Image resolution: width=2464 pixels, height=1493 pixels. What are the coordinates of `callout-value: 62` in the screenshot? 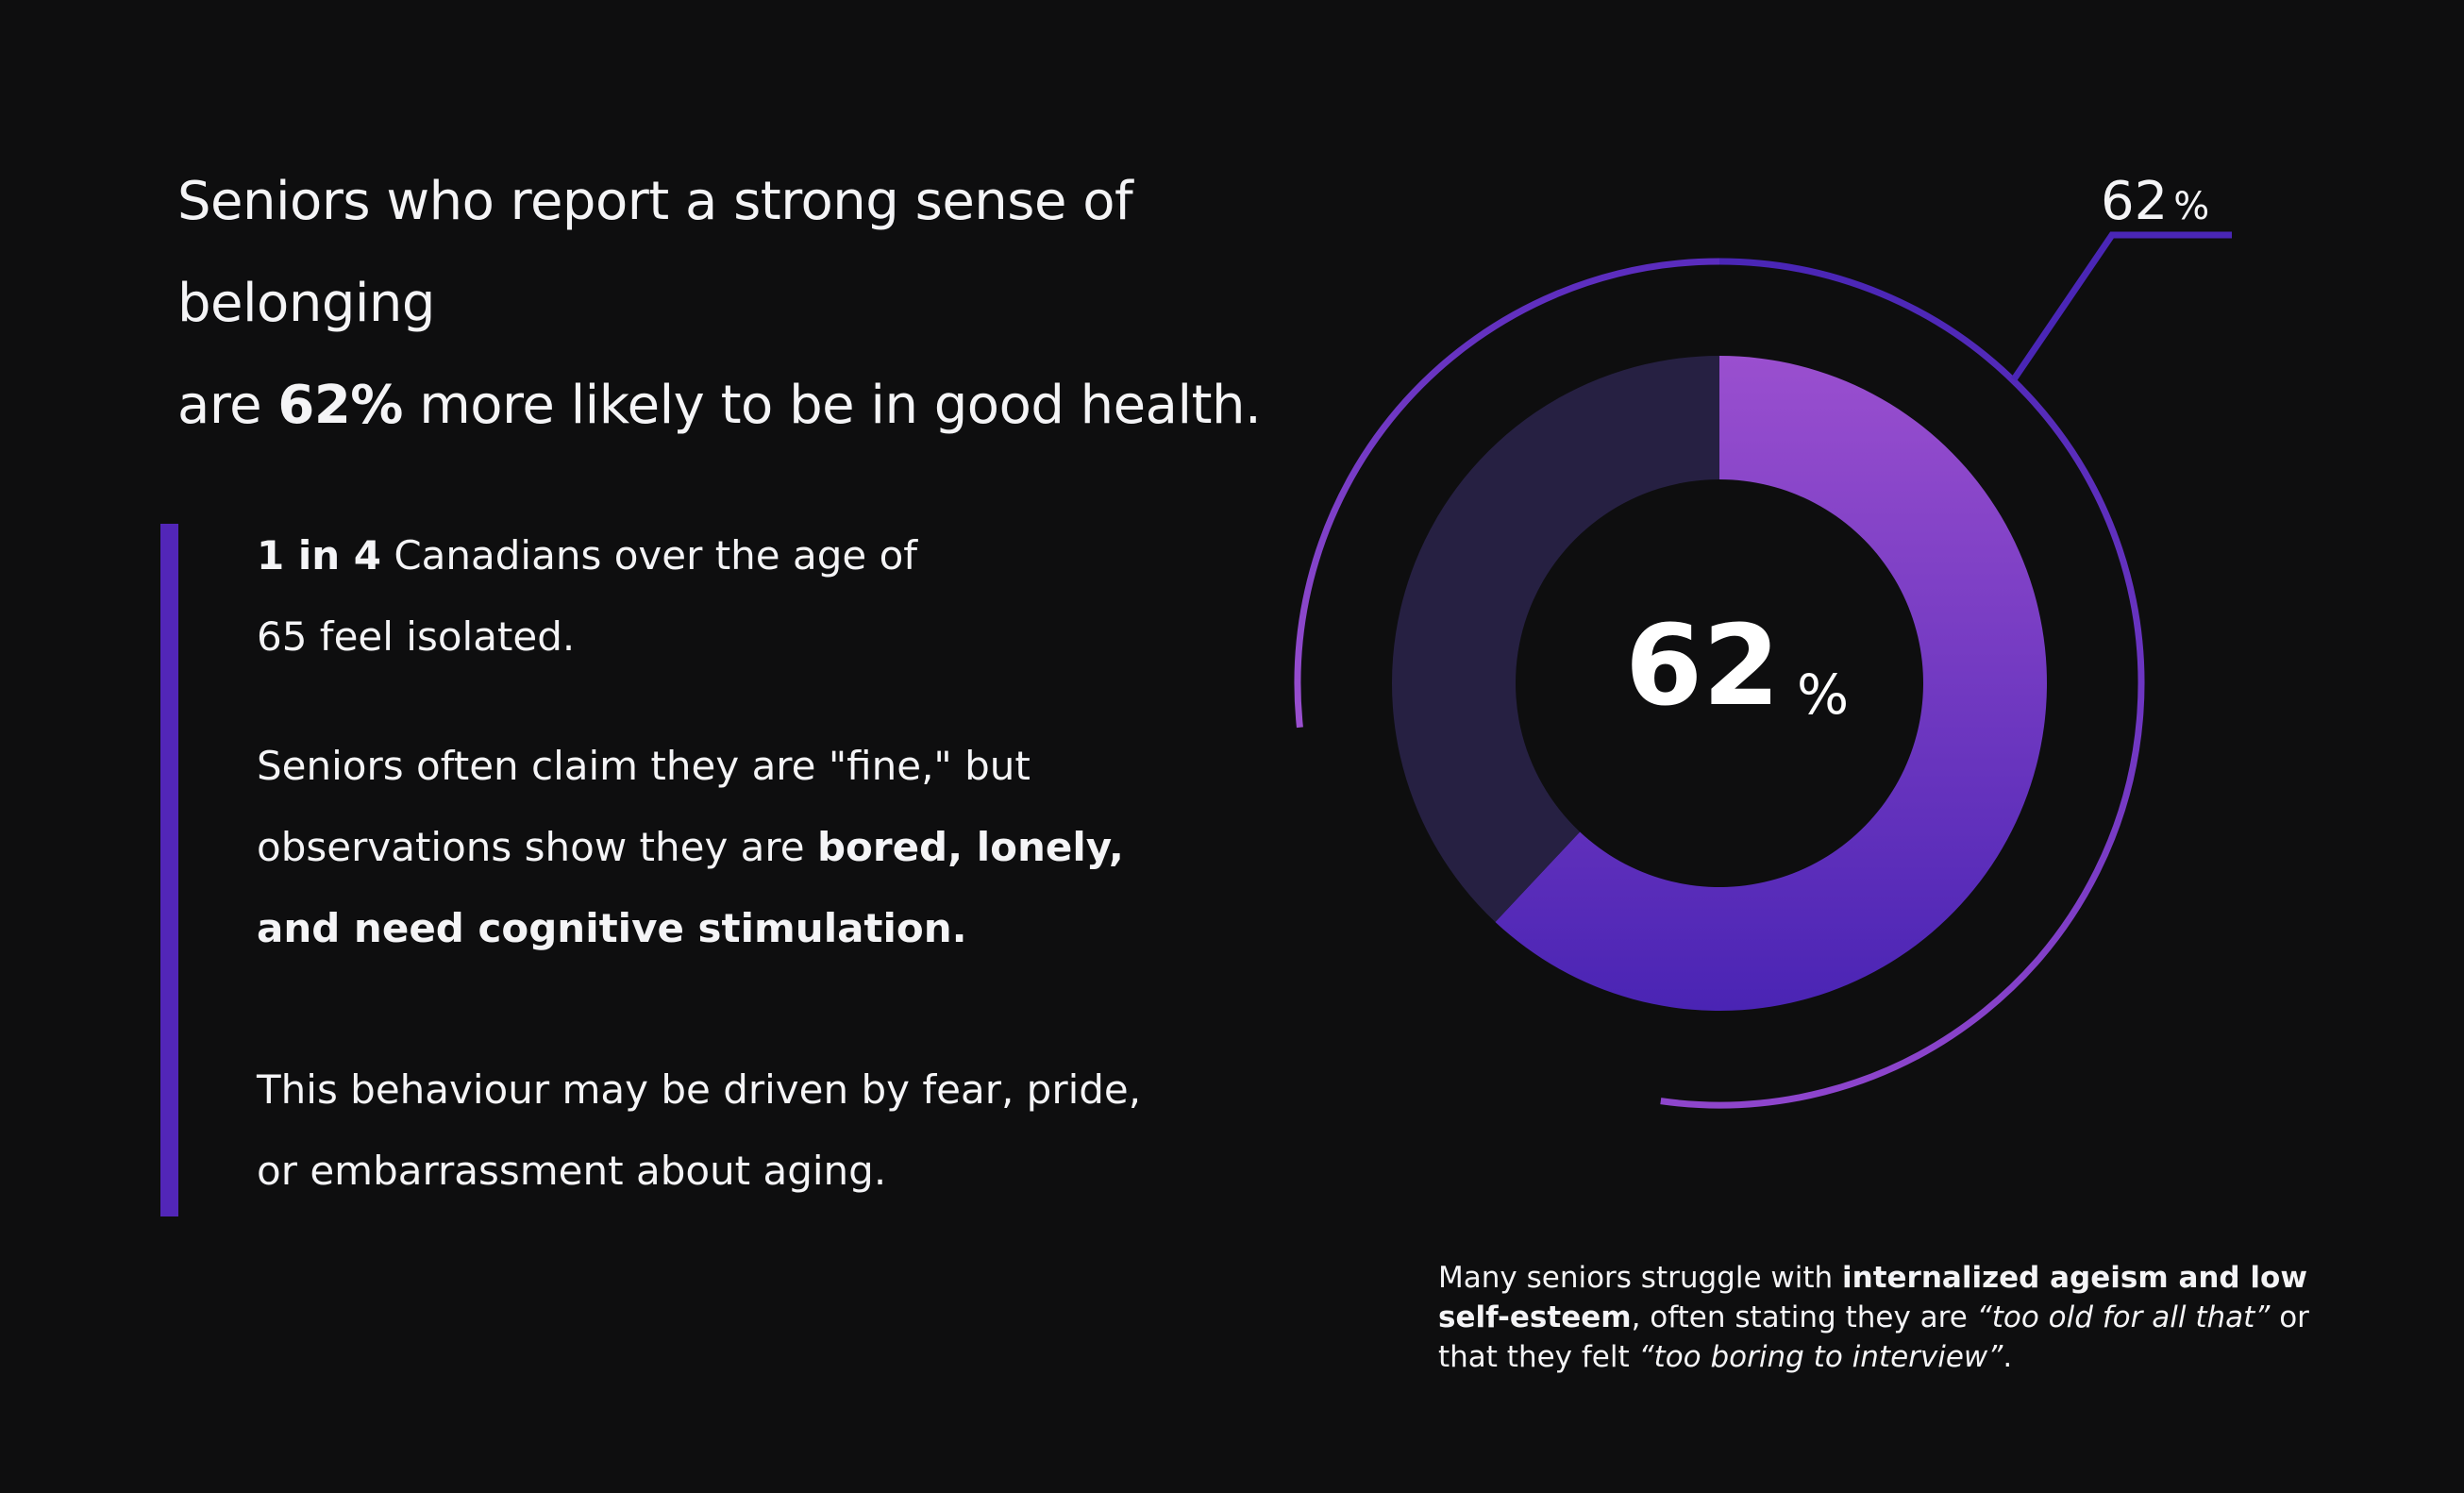 It's located at (2134, 201).